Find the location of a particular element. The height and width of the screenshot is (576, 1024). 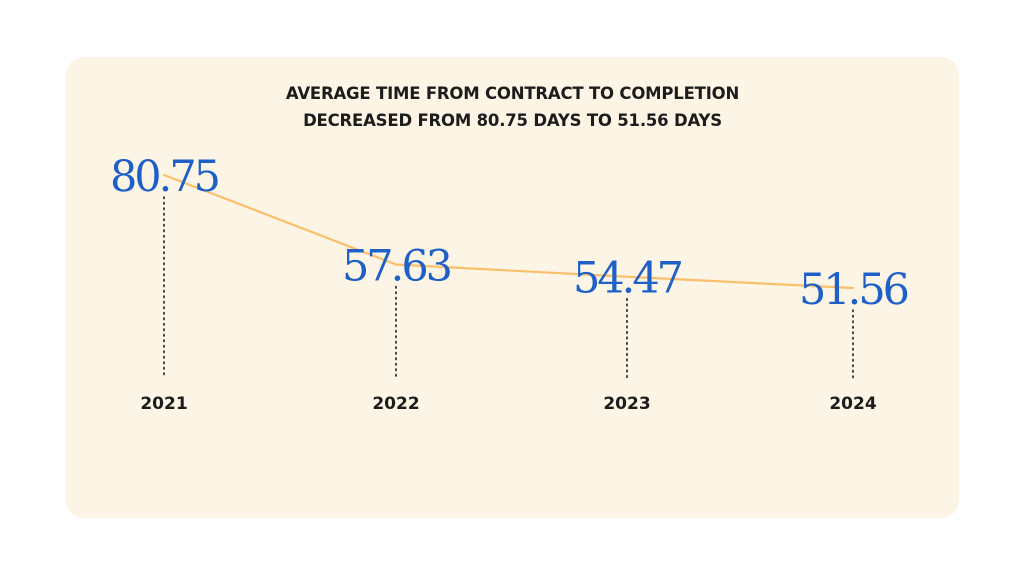

value-label-2023: 54.47 is located at coordinates (627, 279).